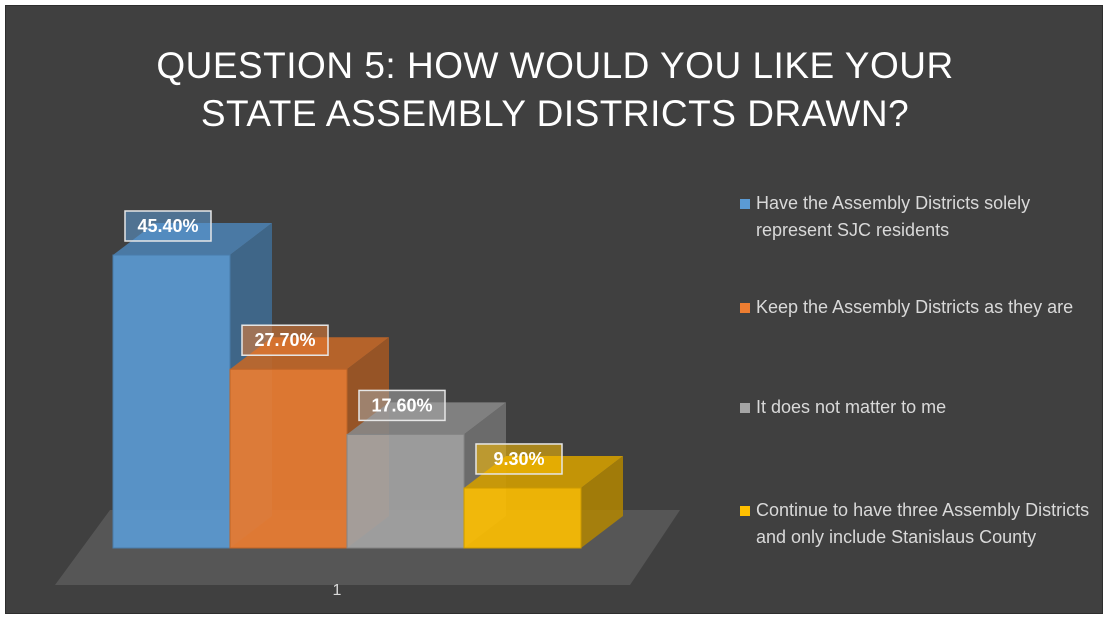 Image resolution: width=1109 pixels, height=620 pixels. I want to click on legend-label: Keep the Assembly Districts as they are, so click(915, 307).